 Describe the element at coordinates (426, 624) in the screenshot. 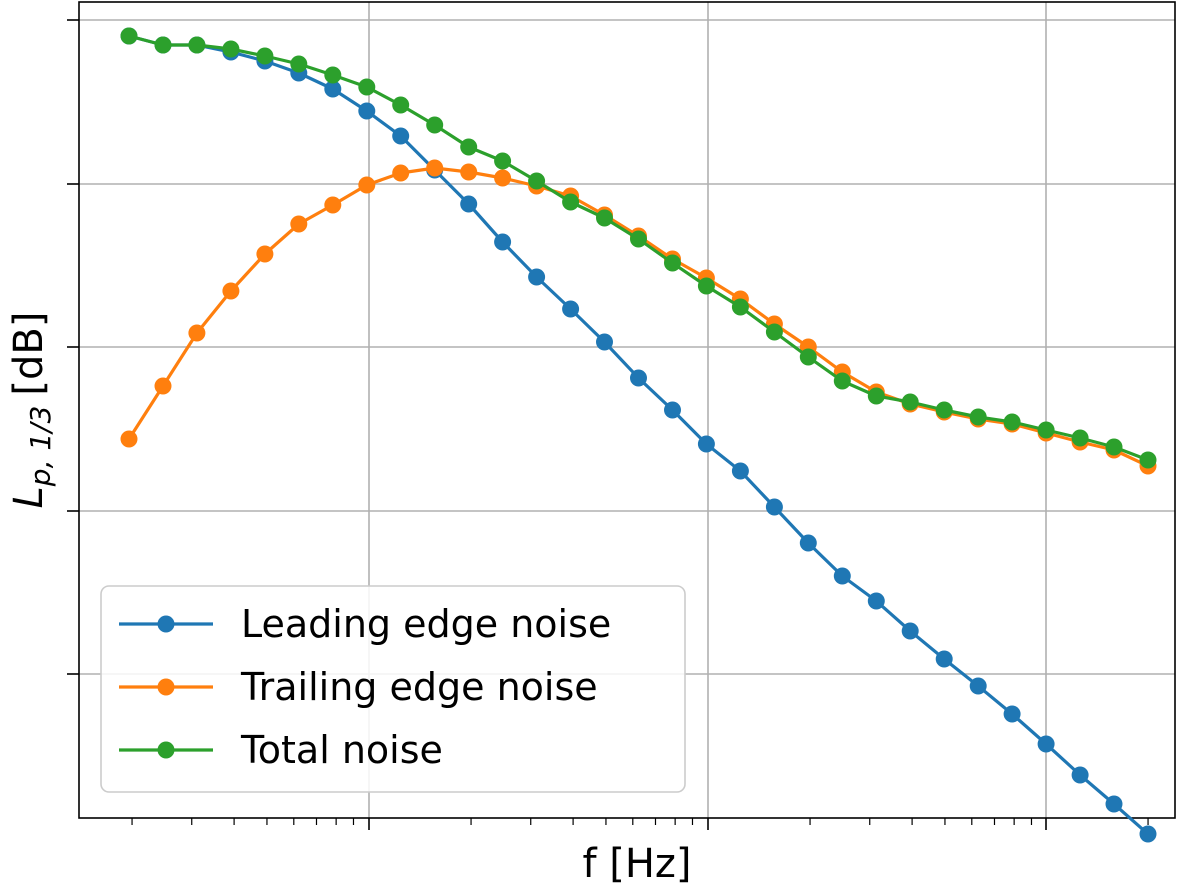

I see `legend-label-0: Leading edge noise` at that location.